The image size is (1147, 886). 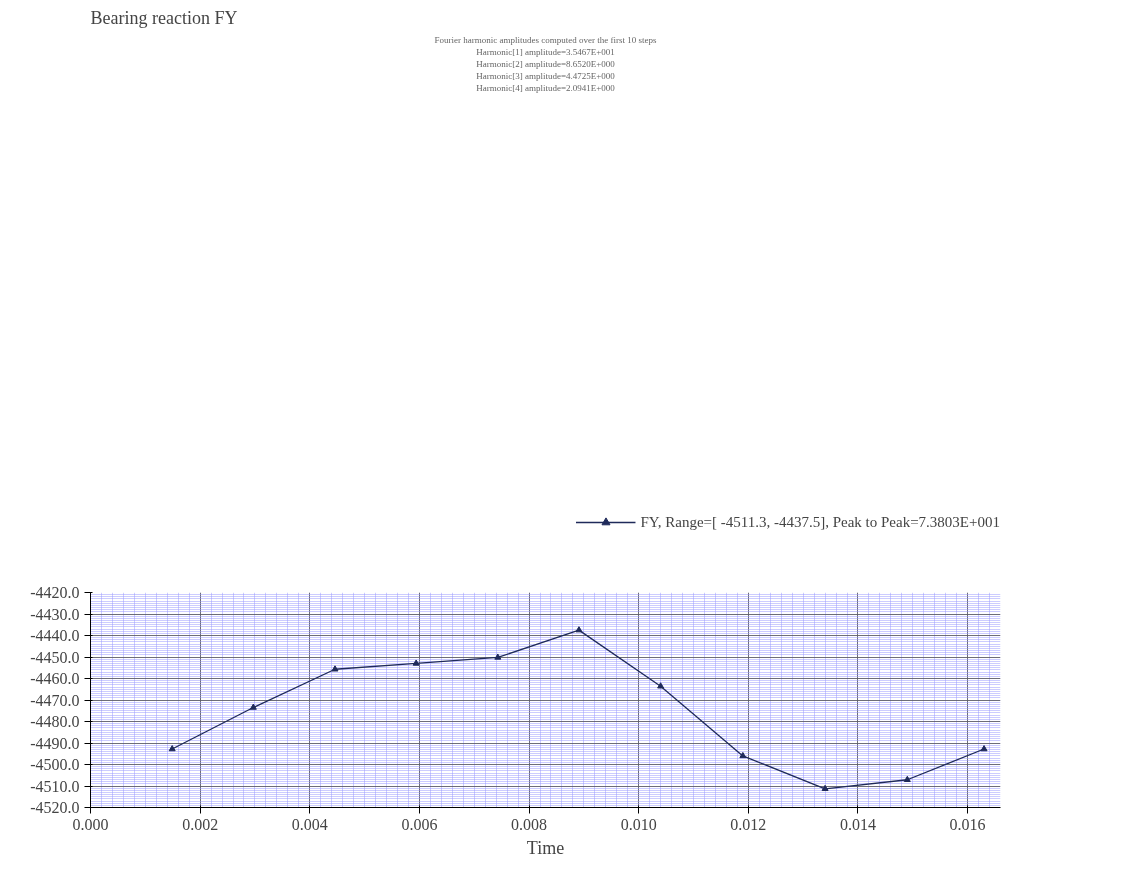 What do you see at coordinates (419, 824) in the screenshot?
I see `x-tick-label: 0.006` at bounding box center [419, 824].